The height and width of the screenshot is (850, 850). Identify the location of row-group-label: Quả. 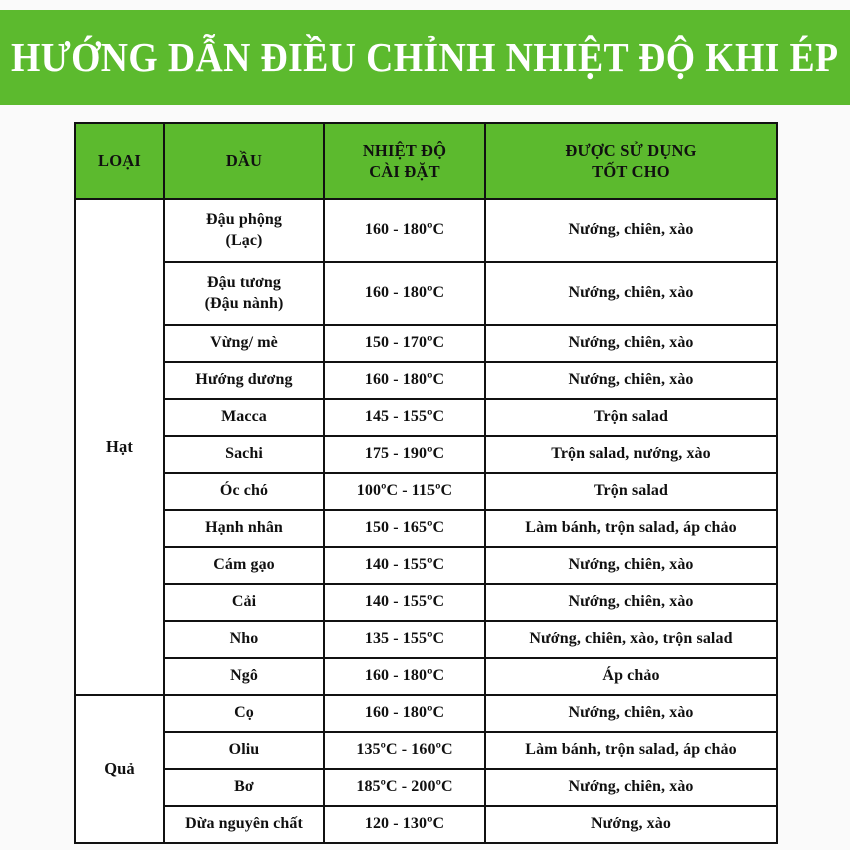
(119, 769).